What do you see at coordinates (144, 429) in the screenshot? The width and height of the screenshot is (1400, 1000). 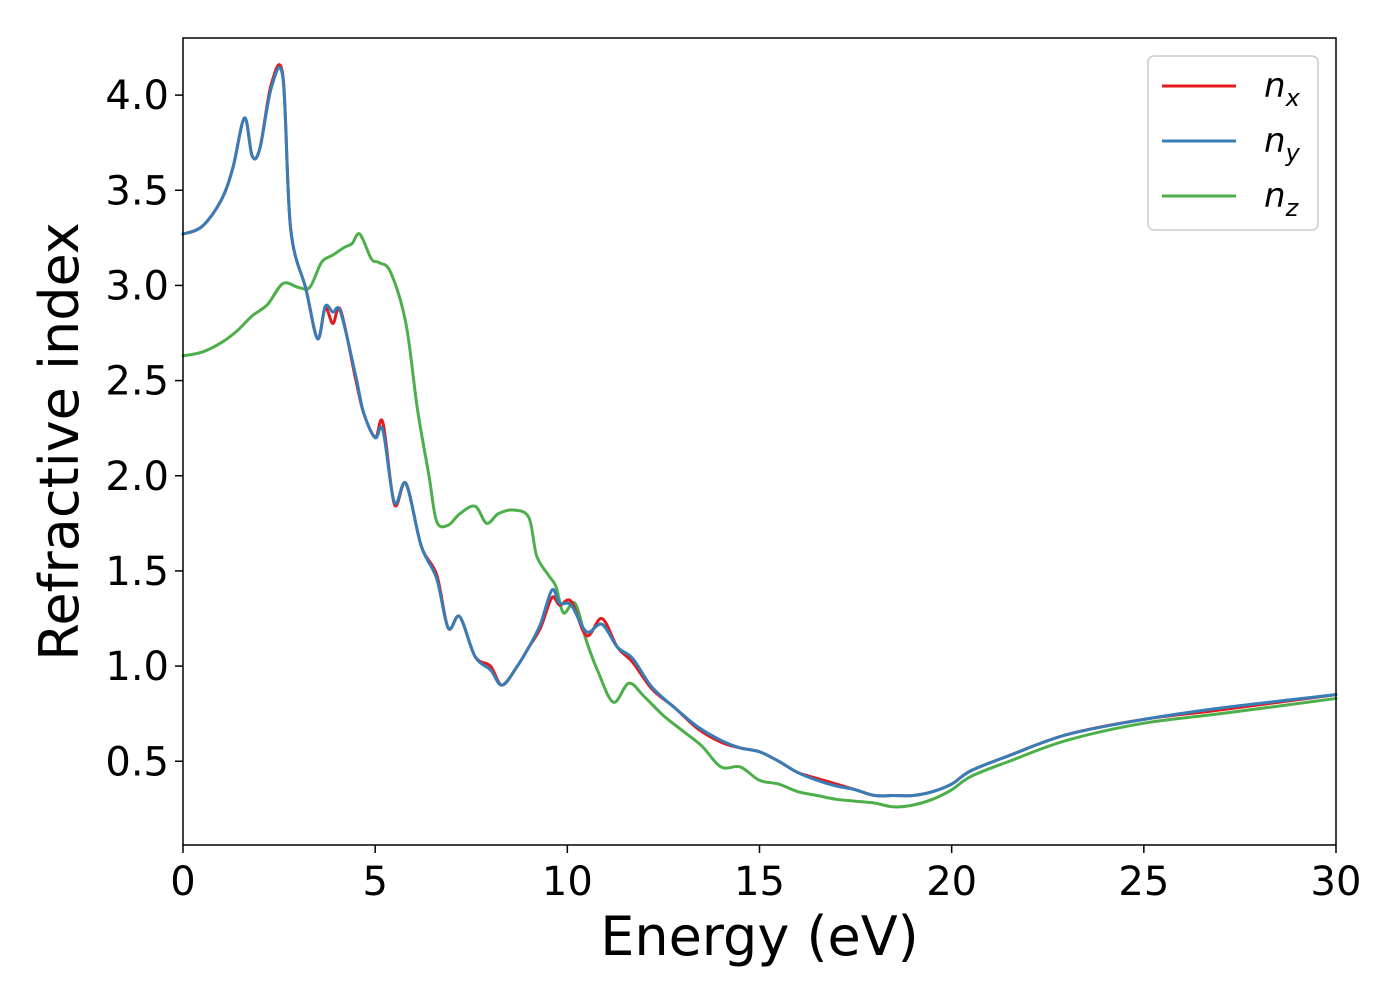 I see `y-axis-ticks: 0.5 1.0 1.5 2.0 2.5 3.0 3.5 4.0` at bounding box center [144, 429].